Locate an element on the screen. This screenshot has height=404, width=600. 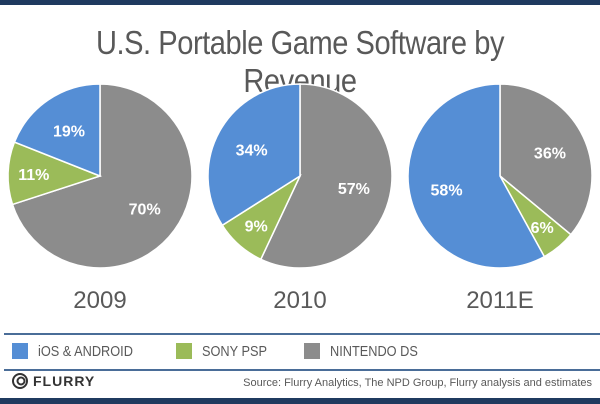
data-label-ios-2010: 34% is located at coordinates (252, 150).